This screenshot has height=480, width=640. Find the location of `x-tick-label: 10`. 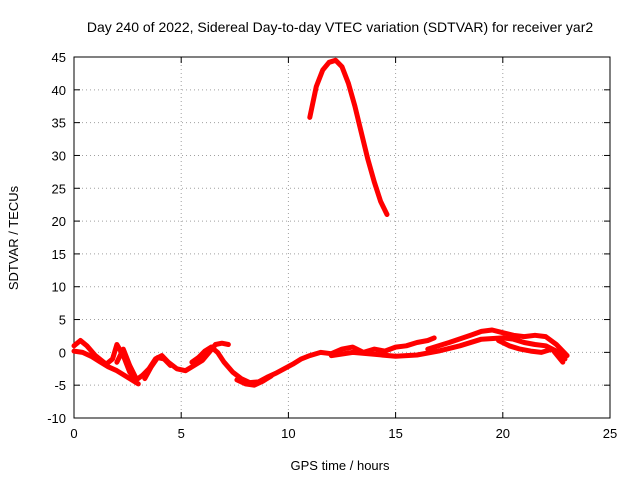

x-tick-label: 10 is located at coordinates (288, 433).